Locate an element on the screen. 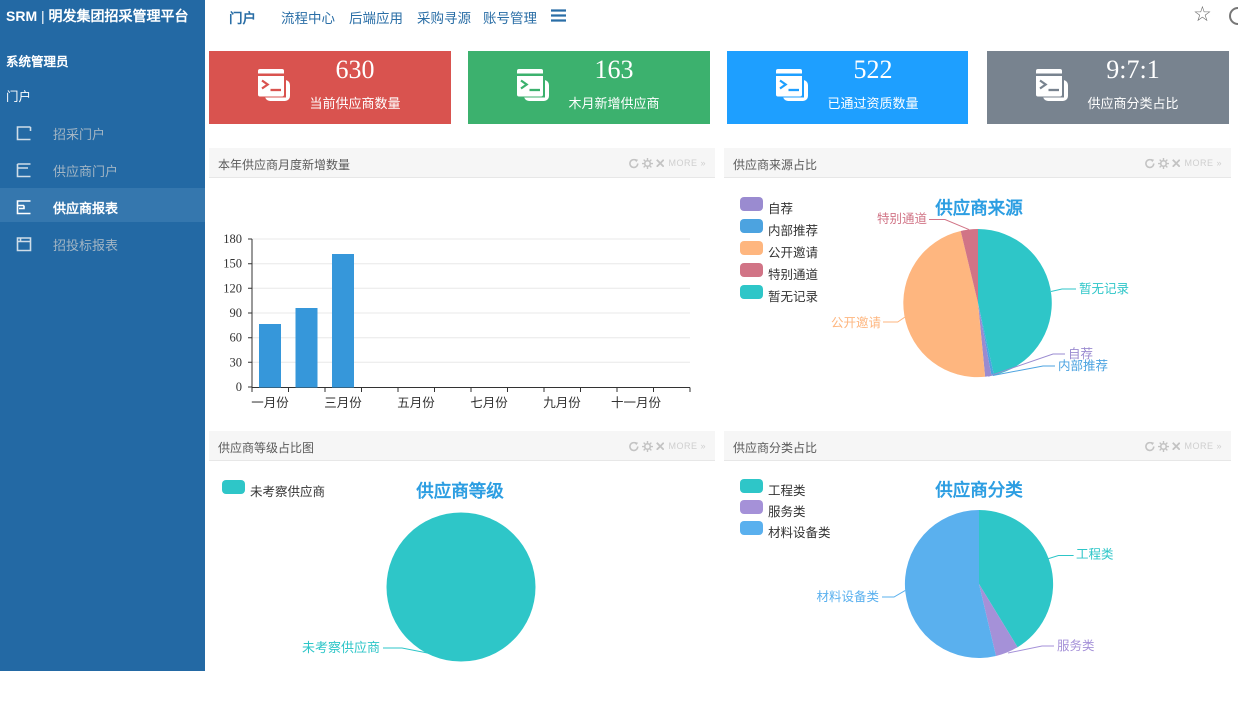  svg-text: 内部推荐 is located at coordinates (1083, 365).